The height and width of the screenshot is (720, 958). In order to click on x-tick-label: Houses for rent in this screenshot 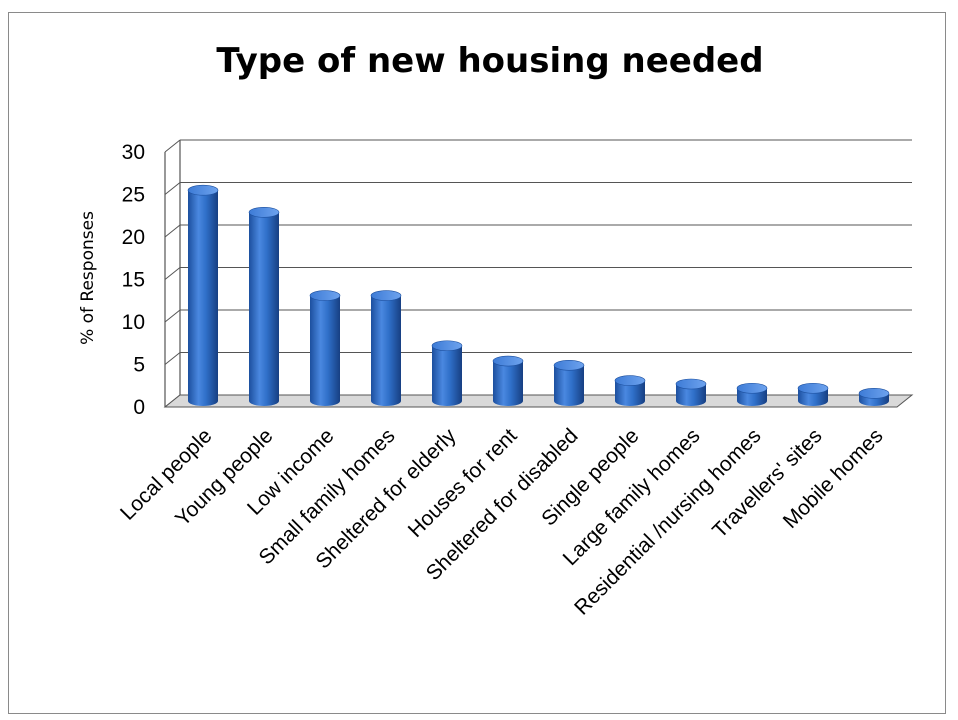, I will do `click(463, 483)`.